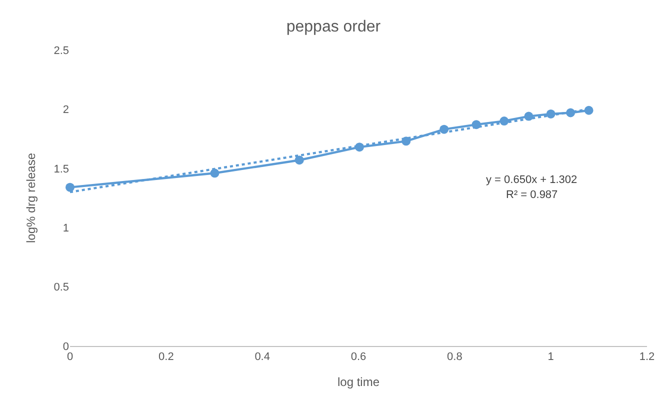  I want to click on x-tick-label: 1, so click(551, 357).